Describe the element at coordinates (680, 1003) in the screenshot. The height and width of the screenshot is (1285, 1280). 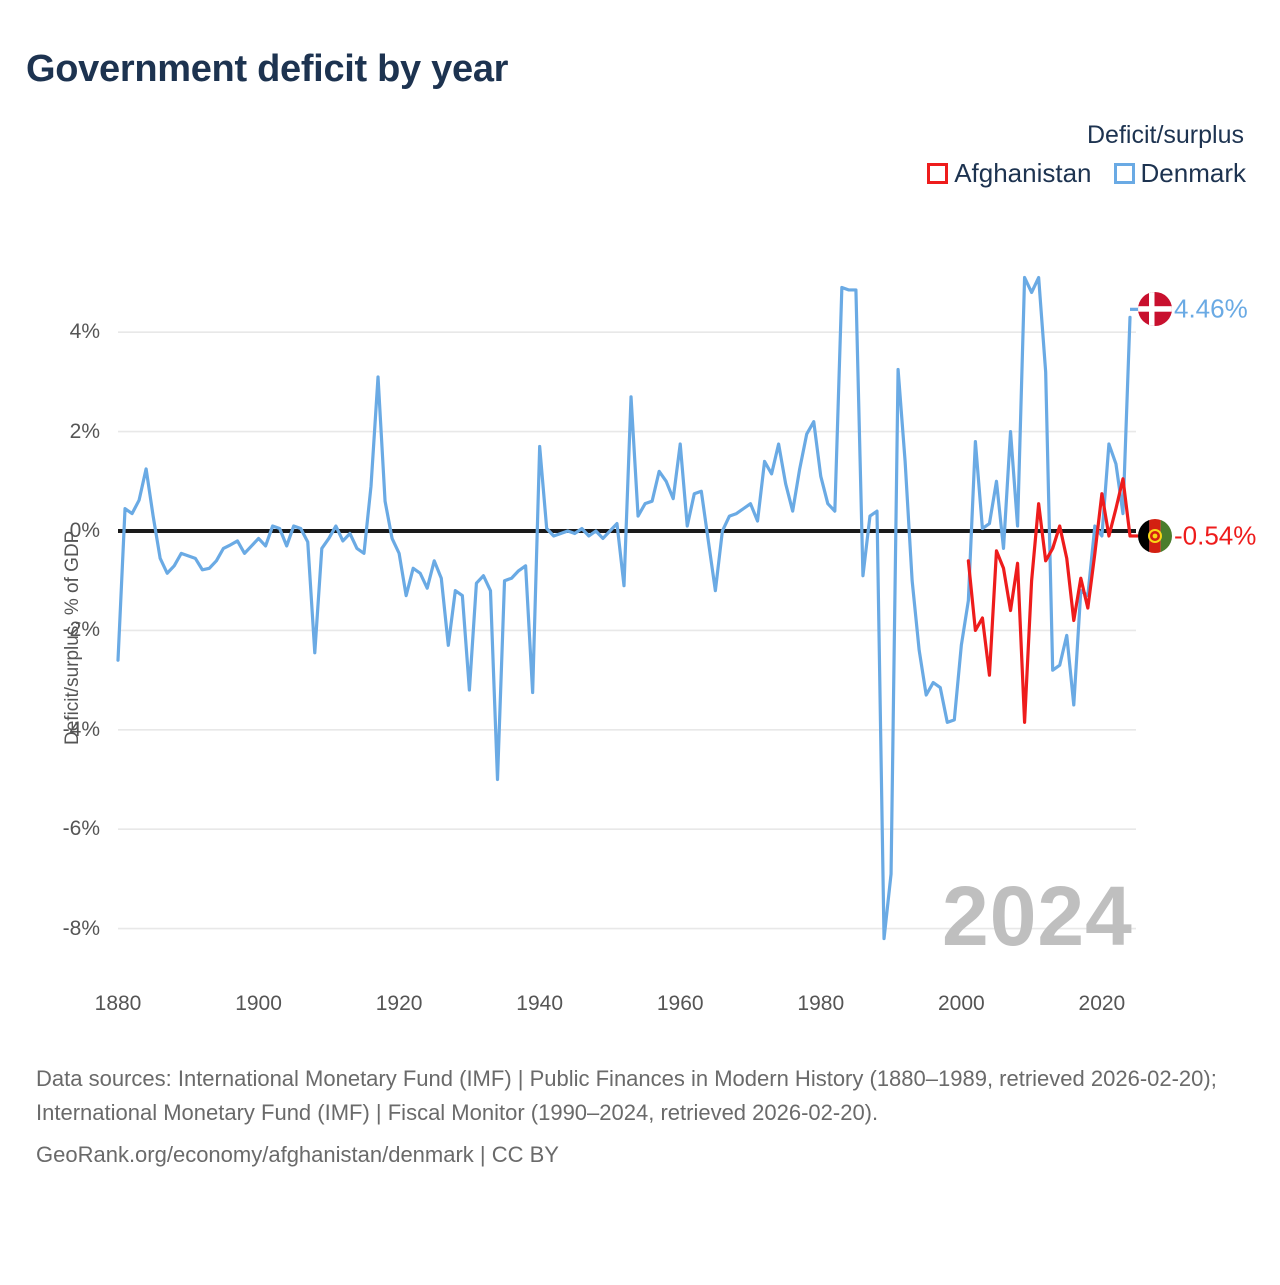
I see `x-axis-tick-label: 1960` at that location.